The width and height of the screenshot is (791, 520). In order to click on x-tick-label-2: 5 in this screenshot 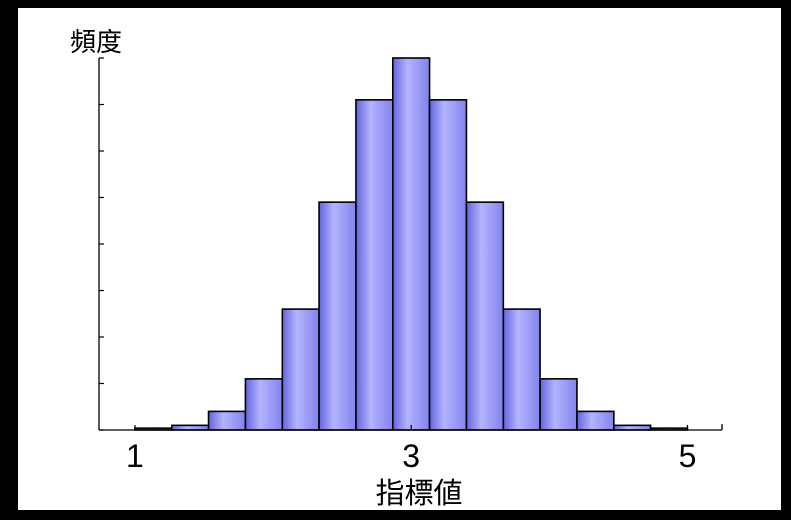, I will do `click(688, 456)`.